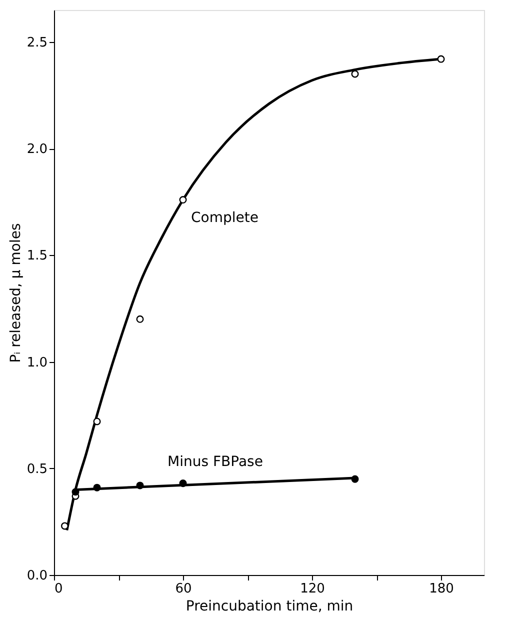 Image resolution: width=516 pixels, height=640 pixels. What do you see at coordinates (270, 606) in the screenshot?
I see `x-axis-title: Preincubation time, min` at bounding box center [270, 606].